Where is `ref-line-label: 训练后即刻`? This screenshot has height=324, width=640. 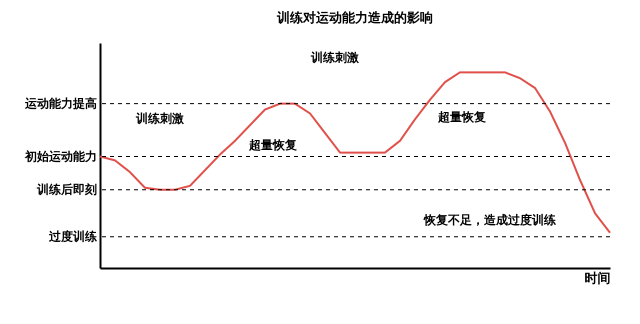
ref-line-label: 训练后即刻 is located at coordinates (66, 189).